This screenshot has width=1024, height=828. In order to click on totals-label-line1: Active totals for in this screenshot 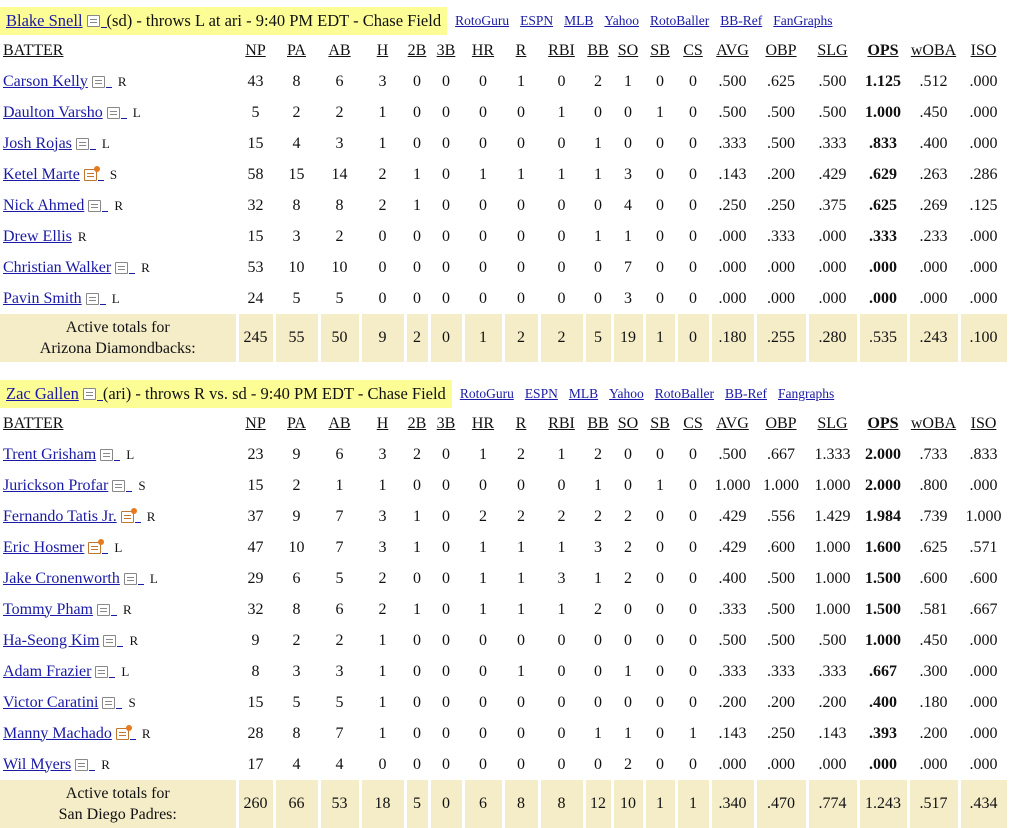, I will do `click(117, 793)`.